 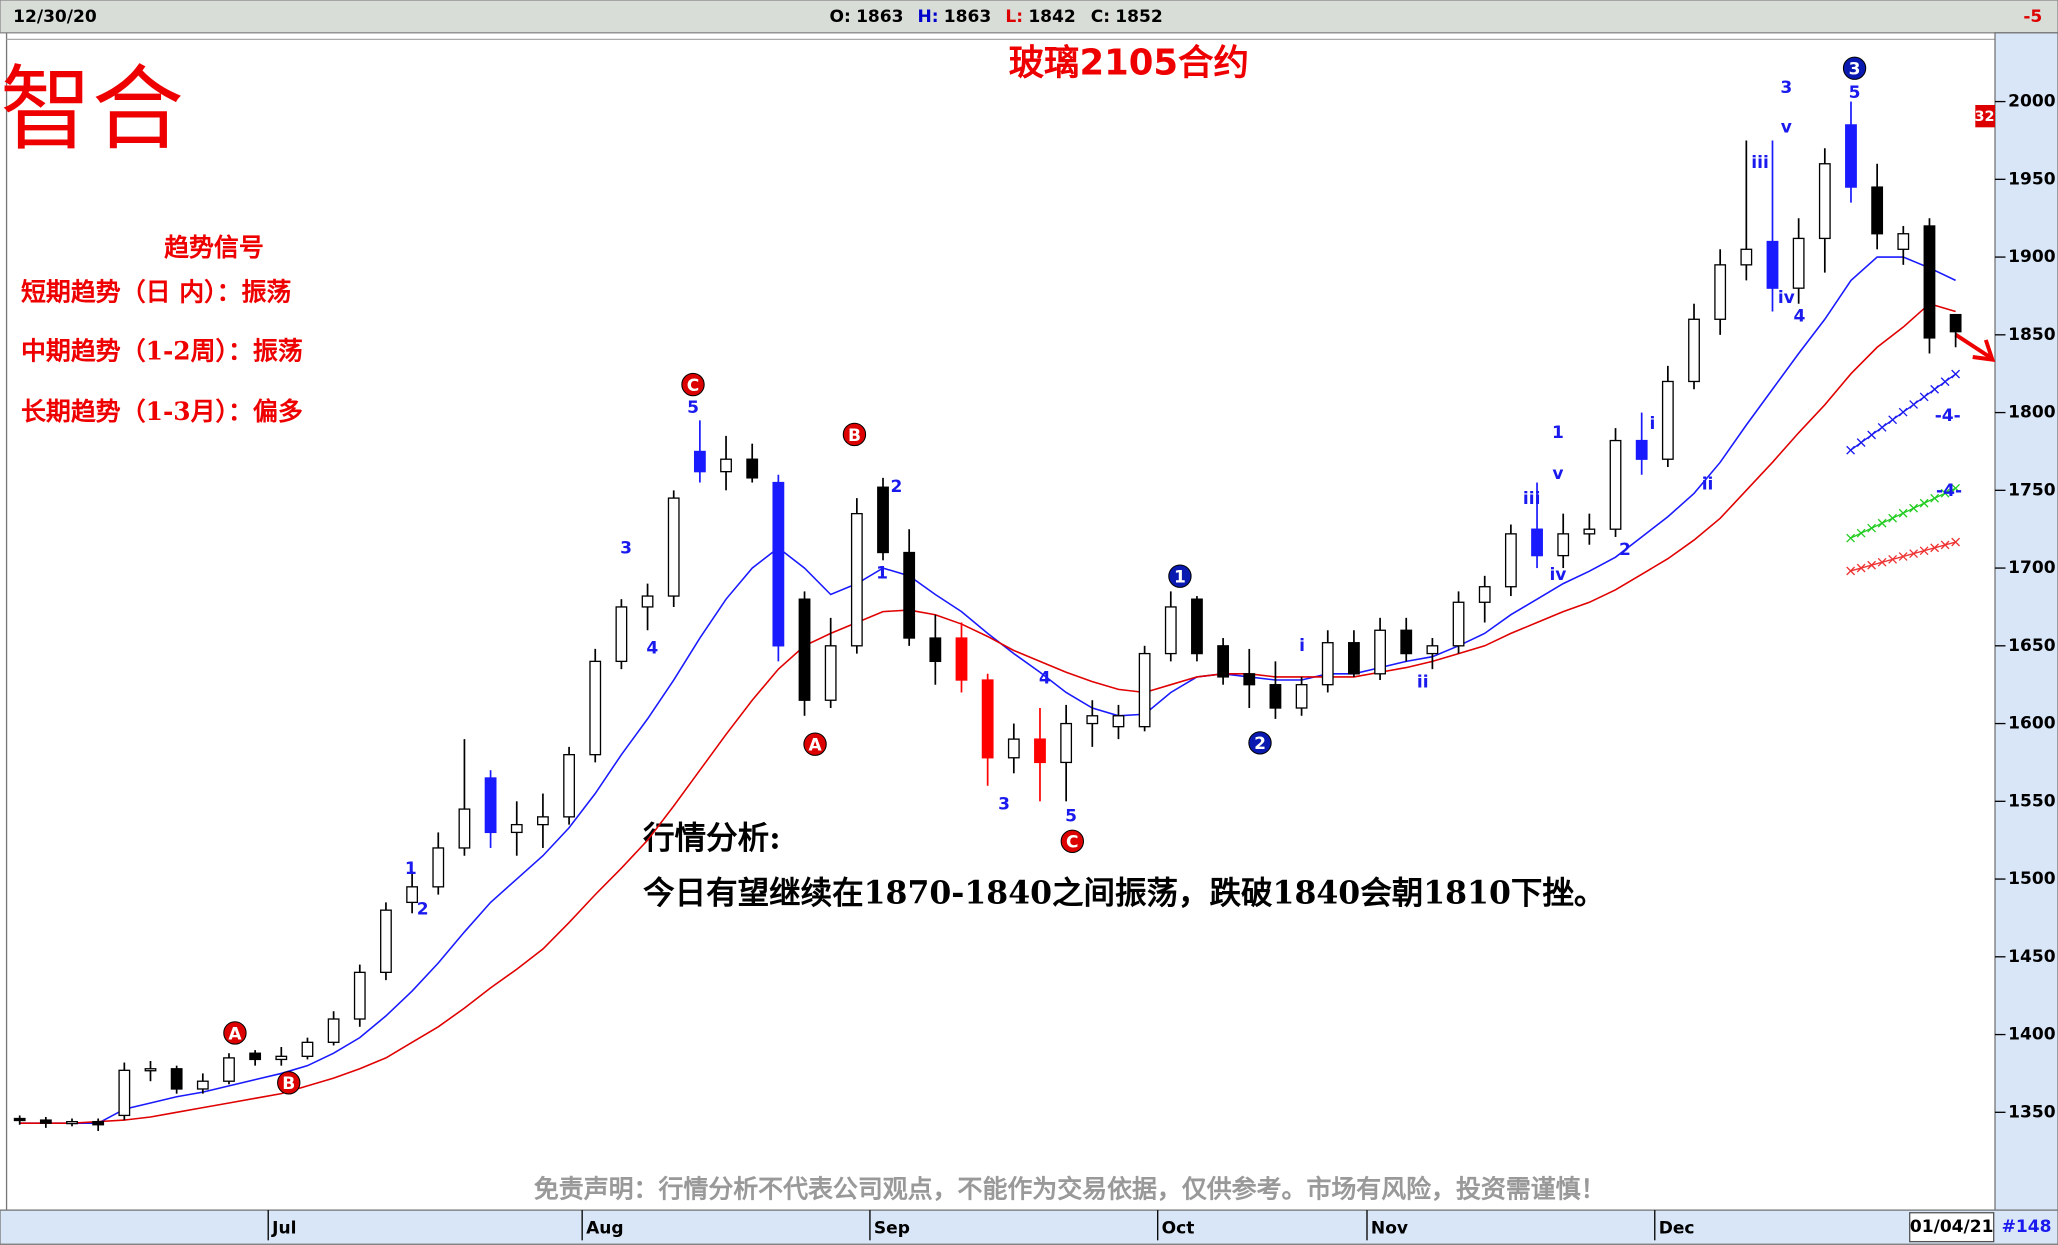 I want to click on y-tick-label: 1500, so click(x=2032, y=879).